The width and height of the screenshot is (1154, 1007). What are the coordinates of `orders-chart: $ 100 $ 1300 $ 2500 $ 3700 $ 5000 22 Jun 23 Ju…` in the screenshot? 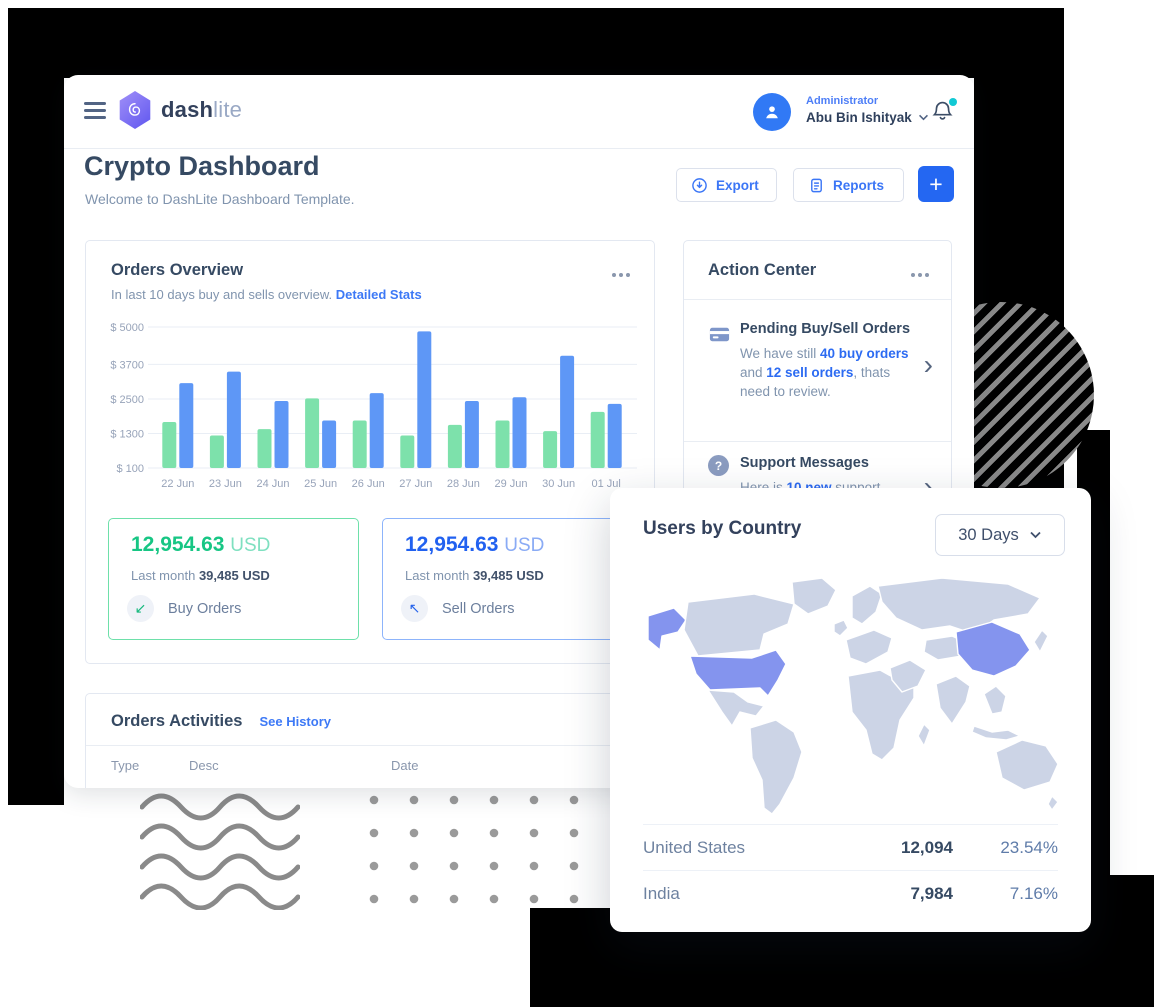 It's located at (373, 406).